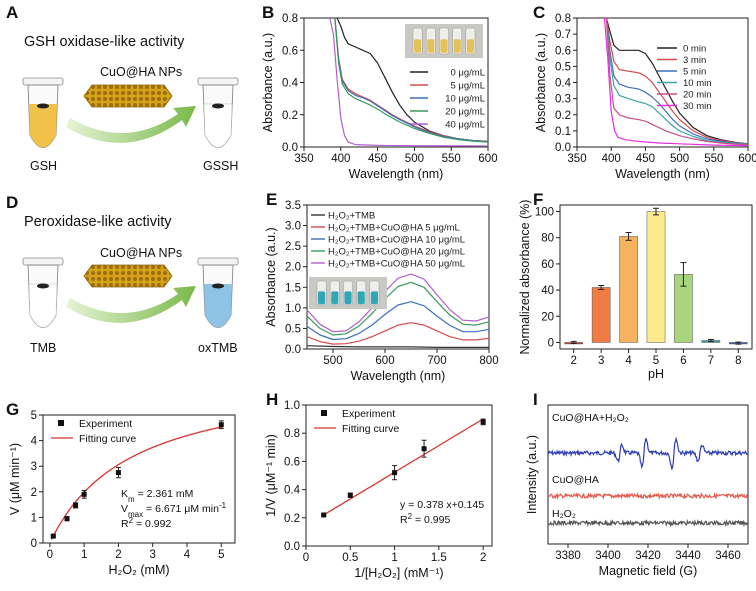 This screenshot has width=756, height=591. I want to click on vmax-subscript: max, so click(135, 514).